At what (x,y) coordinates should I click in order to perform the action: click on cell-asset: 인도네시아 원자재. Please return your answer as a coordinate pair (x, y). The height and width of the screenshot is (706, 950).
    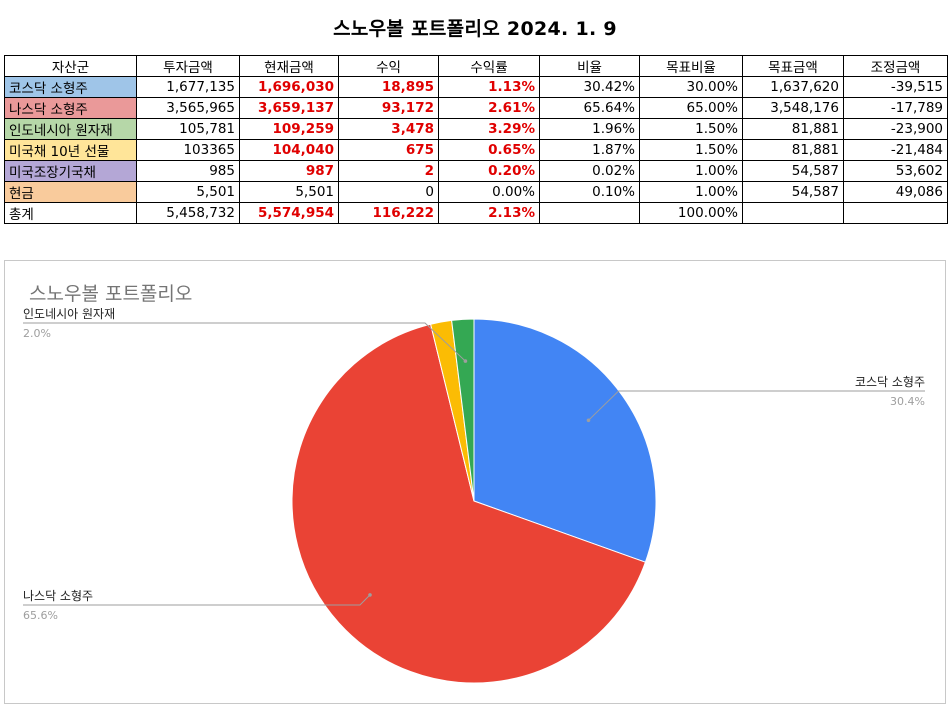
    Looking at the image, I should click on (70, 129).